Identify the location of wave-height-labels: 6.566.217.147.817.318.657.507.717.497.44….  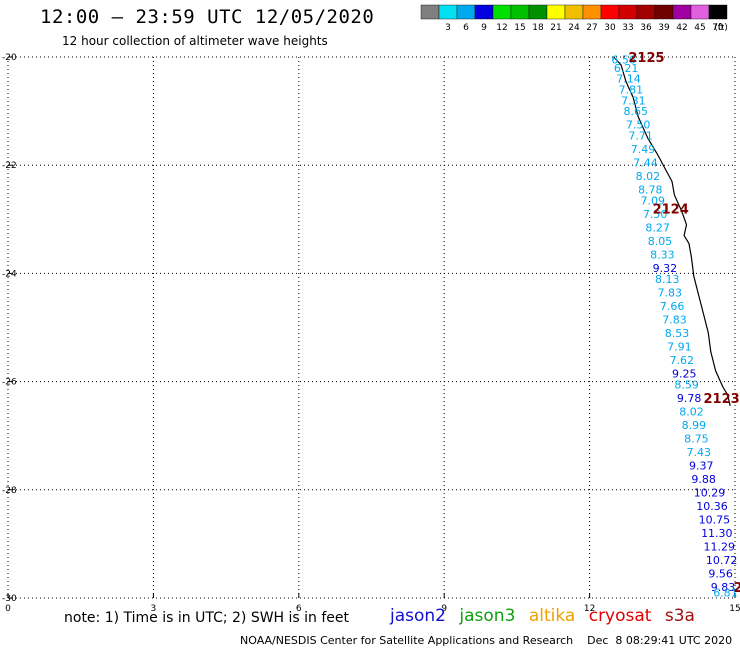
(674, 327).